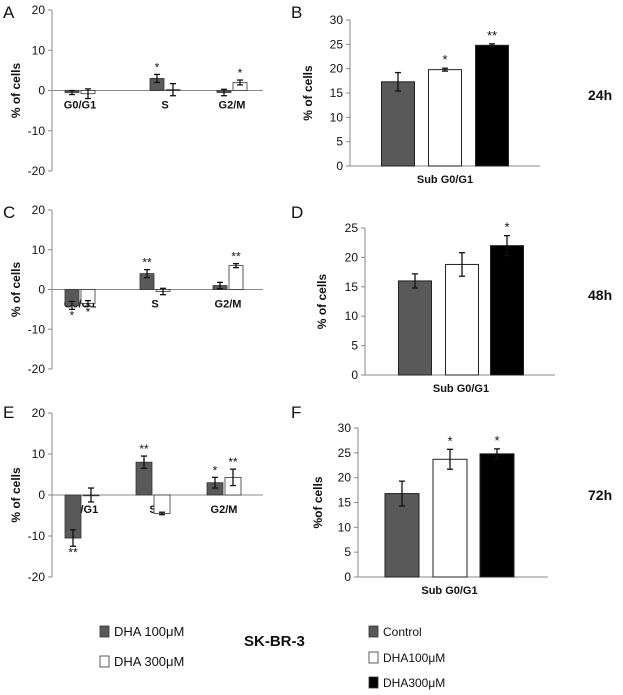  Describe the element at coordinates (39, 10) in the screenshot. I see `panel-a-y-tick-label: 20` at that location.